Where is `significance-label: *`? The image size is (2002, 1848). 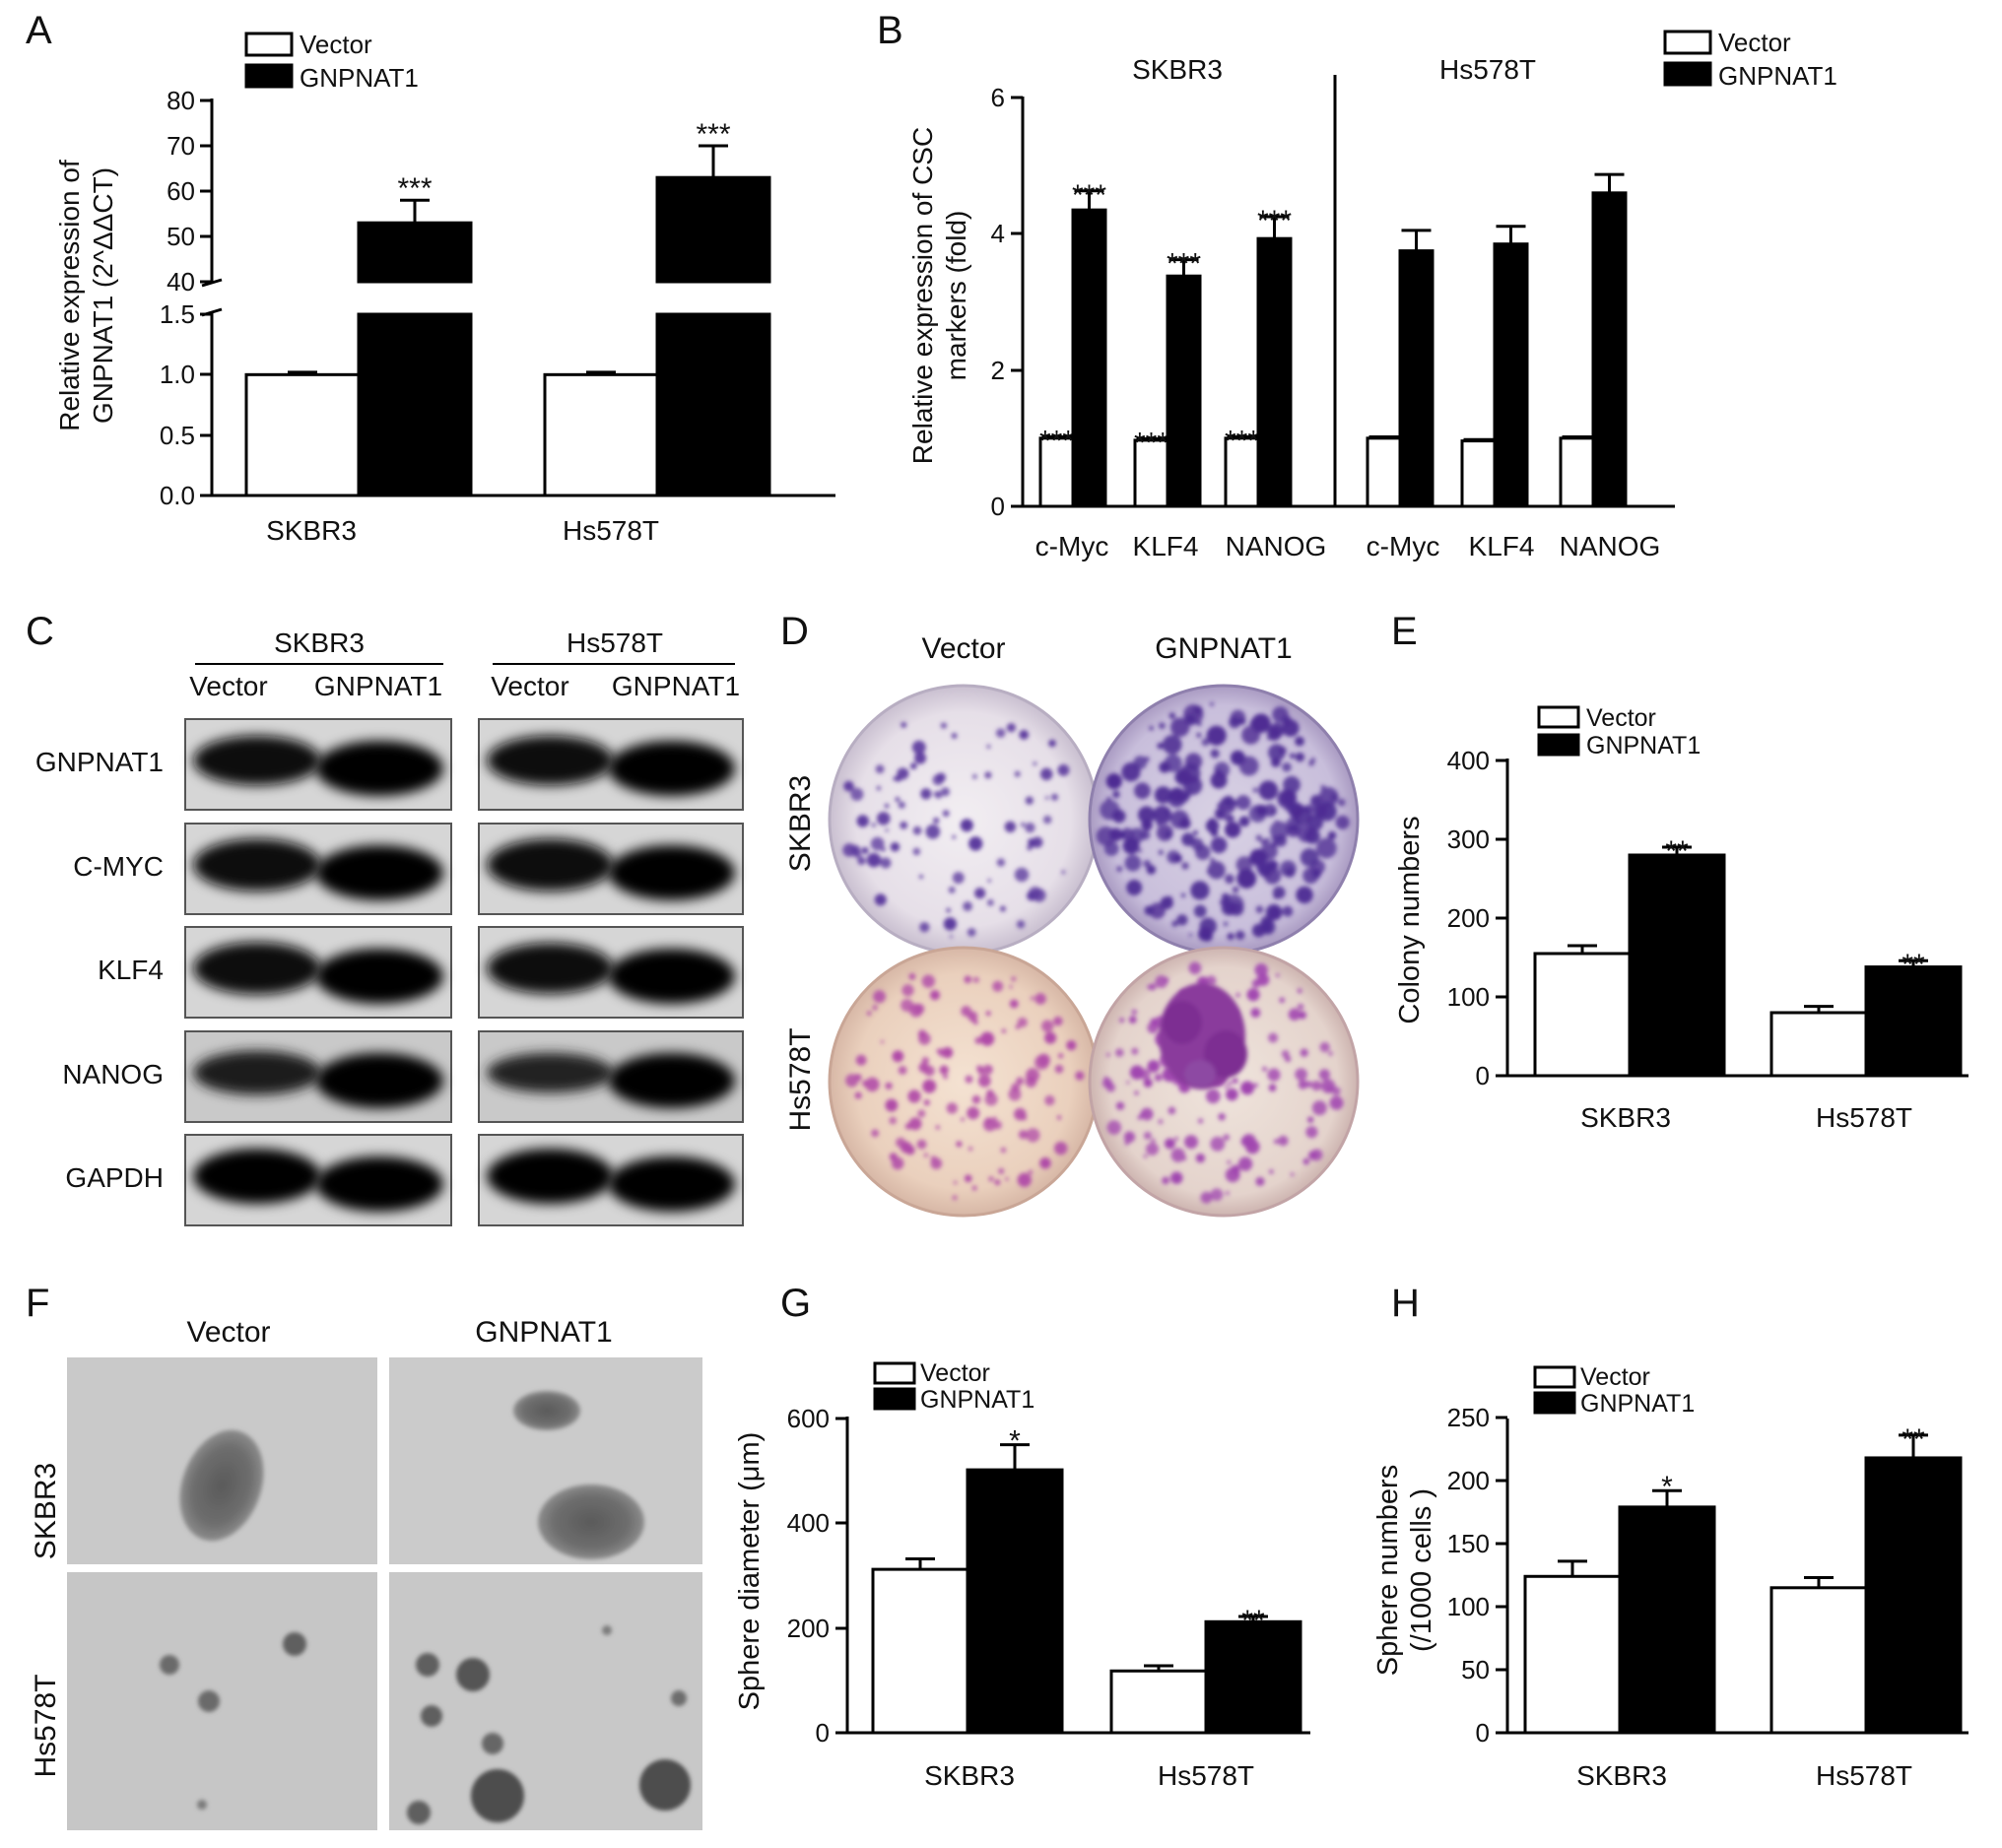 significance-label: * is located at coordinates (1667, 1487).